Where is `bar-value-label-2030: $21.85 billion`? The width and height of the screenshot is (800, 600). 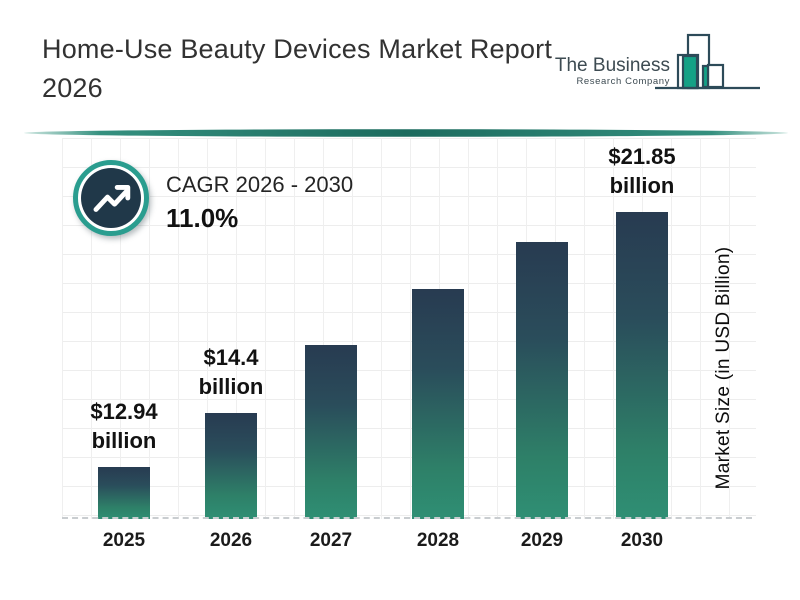 bar-value-label-2030: $21.85 billion is located at coordinates (642, 171).